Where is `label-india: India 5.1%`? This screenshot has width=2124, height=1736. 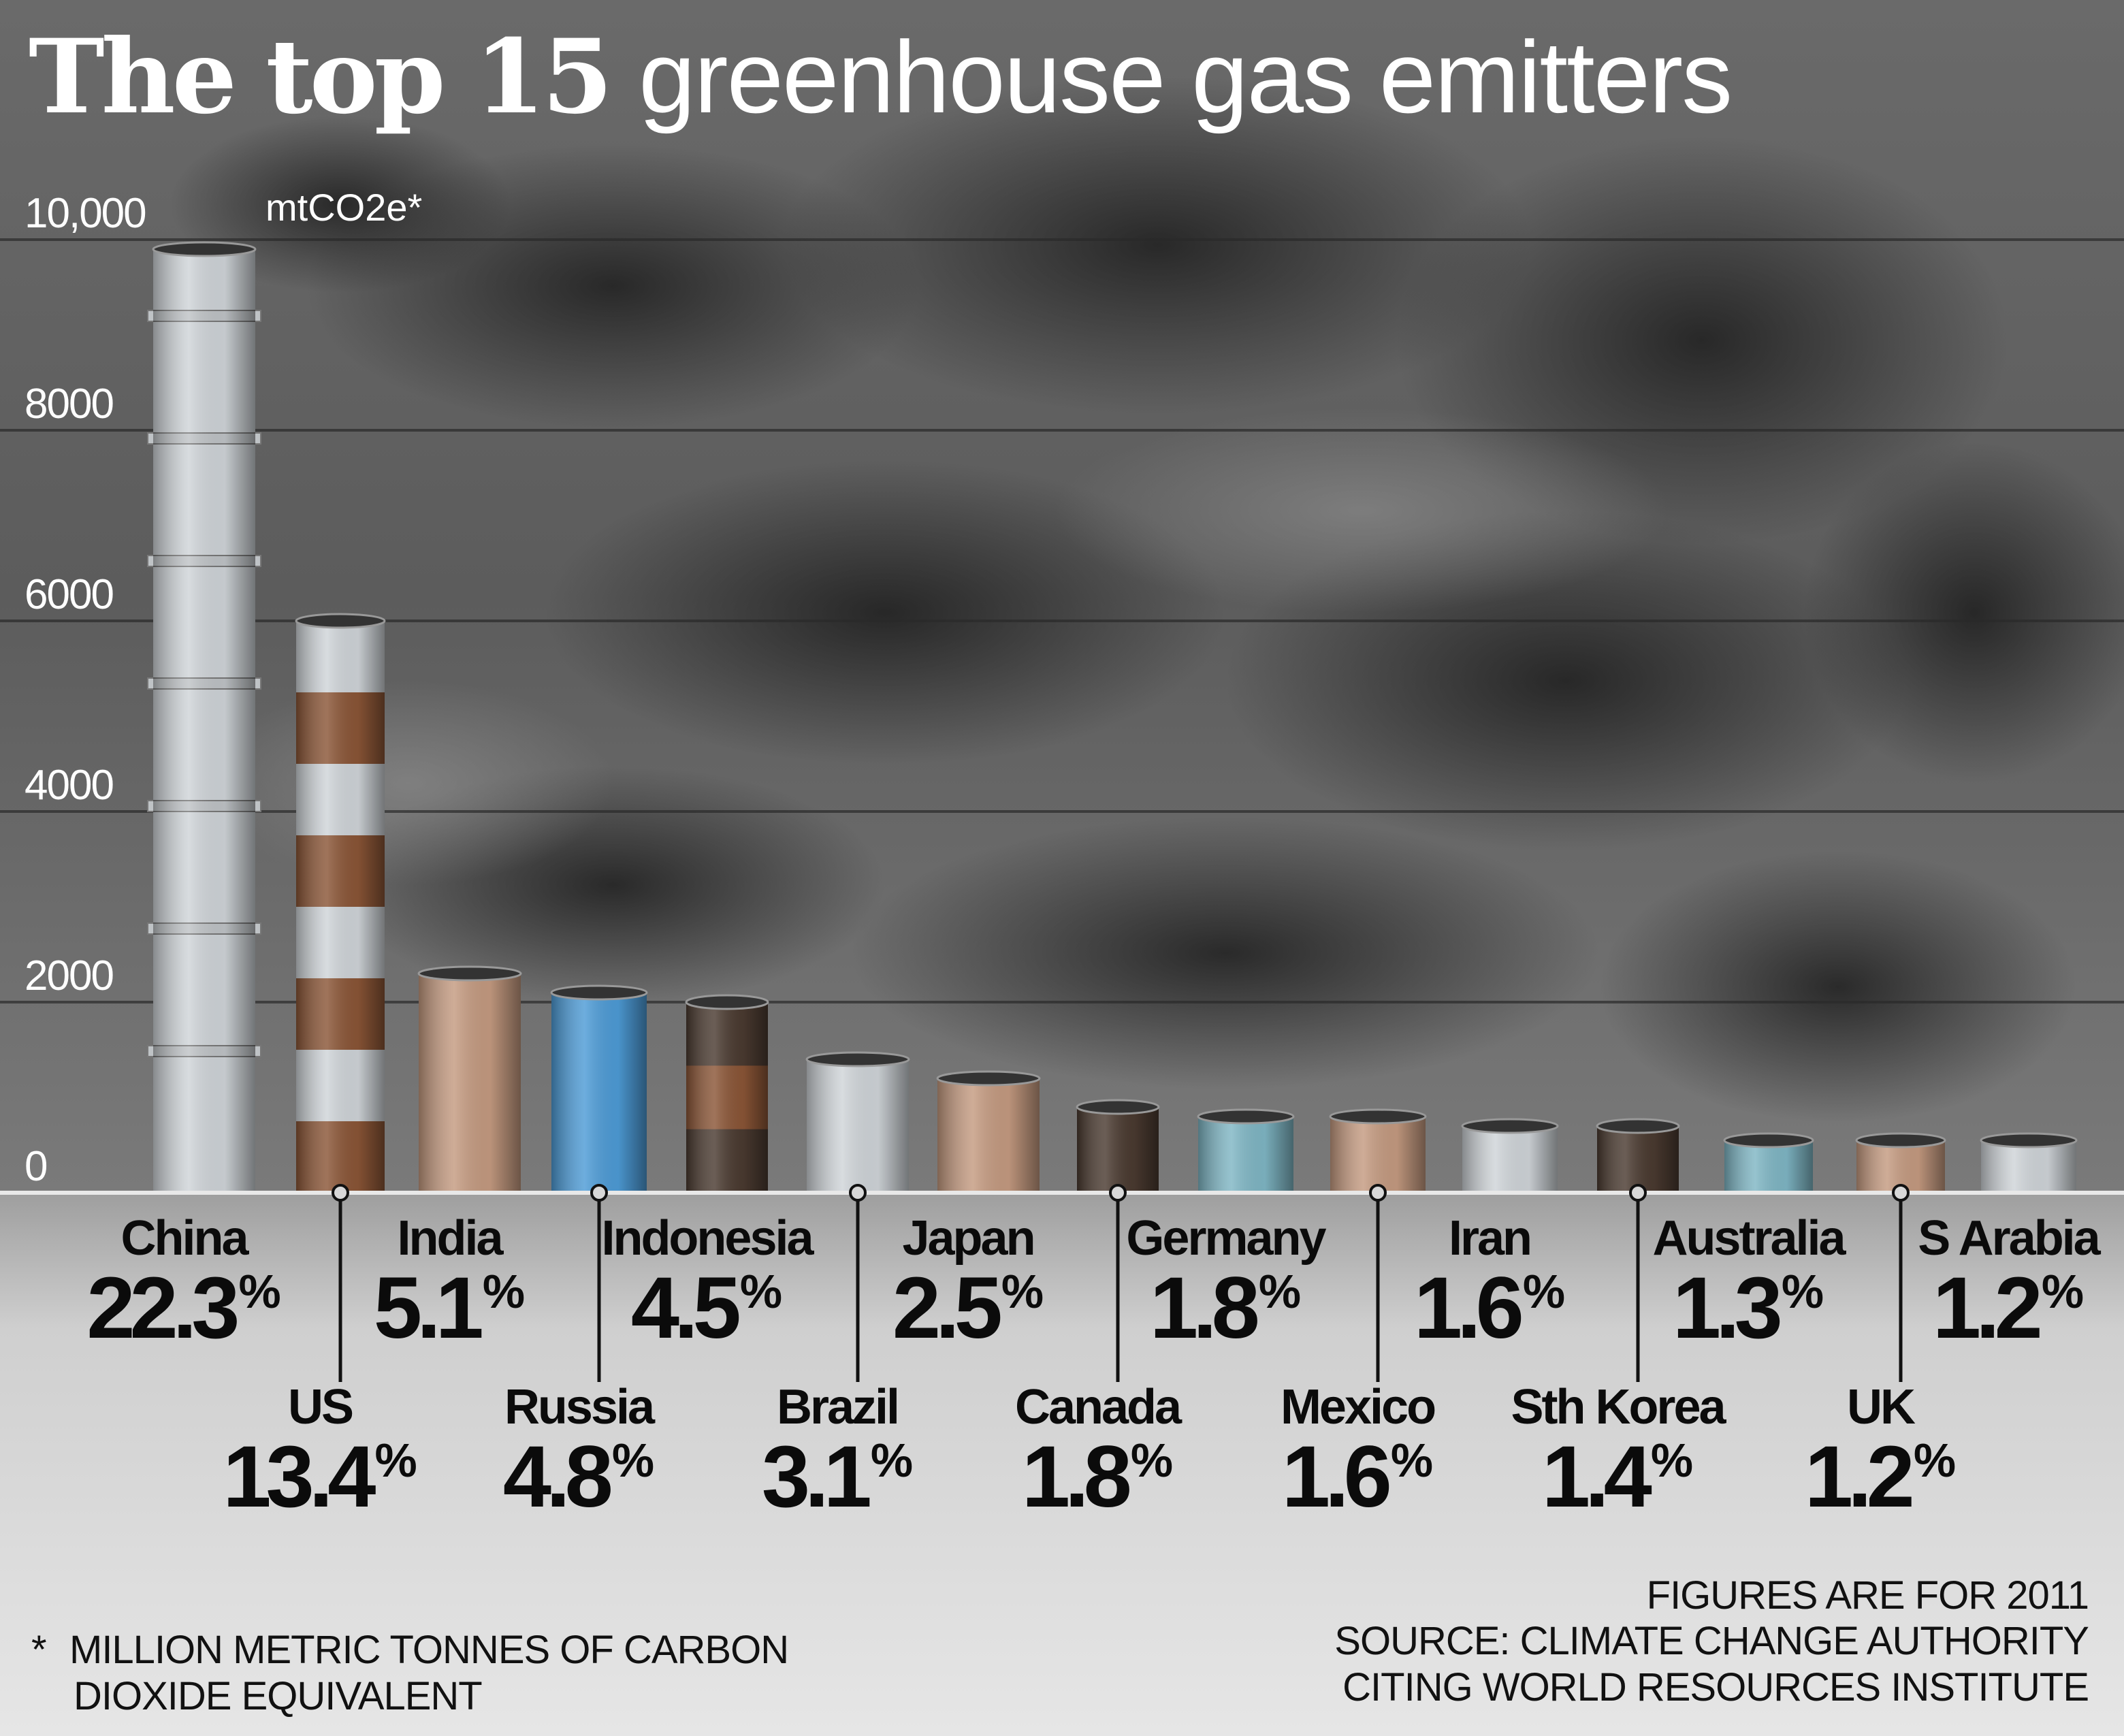
label-india: India 5.1% is located at coordinates (450, 1281).